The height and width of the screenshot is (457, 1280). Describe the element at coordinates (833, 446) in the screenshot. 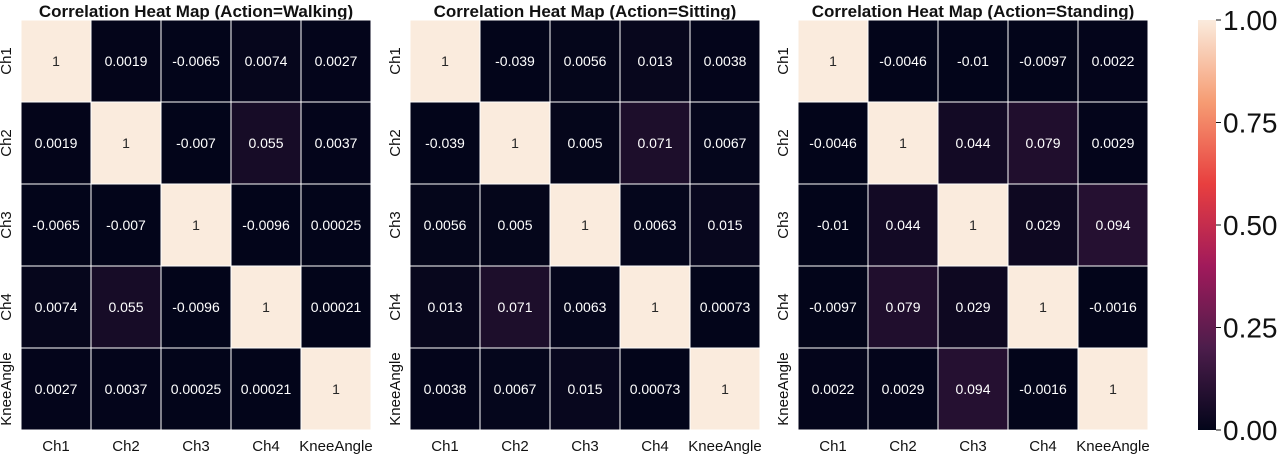

I see `x-tick-label: Ch1` at that location.